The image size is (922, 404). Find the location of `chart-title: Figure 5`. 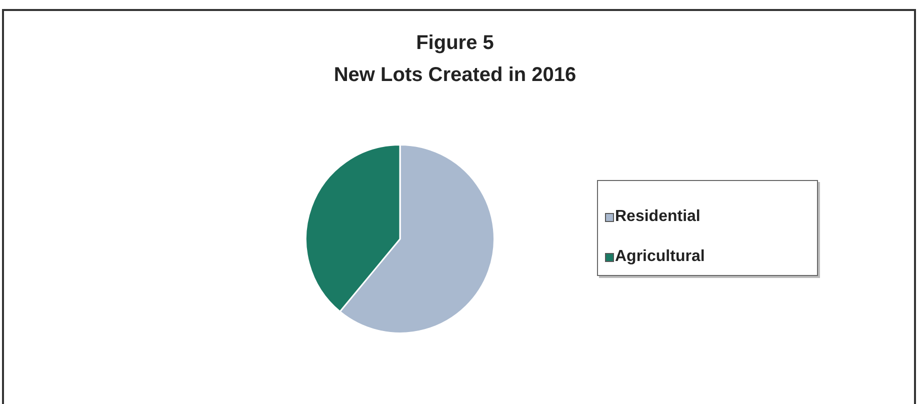

chart-title: Figure 5 is located at coordinates (455, 43).